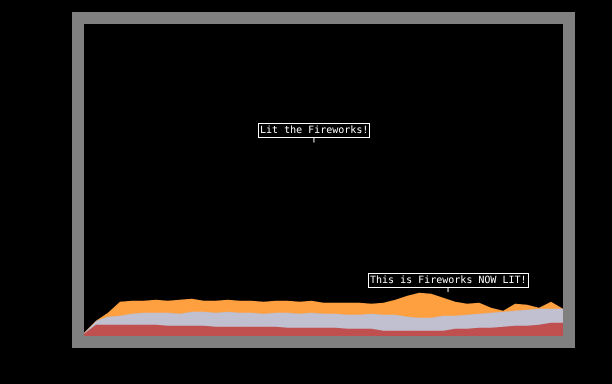 This screenshot has height=384, width=612. What do you see at coordinates (314, 130) in the screenshot?
I see `text: Lit the Fireworks!` at bounding box center [314, 130].